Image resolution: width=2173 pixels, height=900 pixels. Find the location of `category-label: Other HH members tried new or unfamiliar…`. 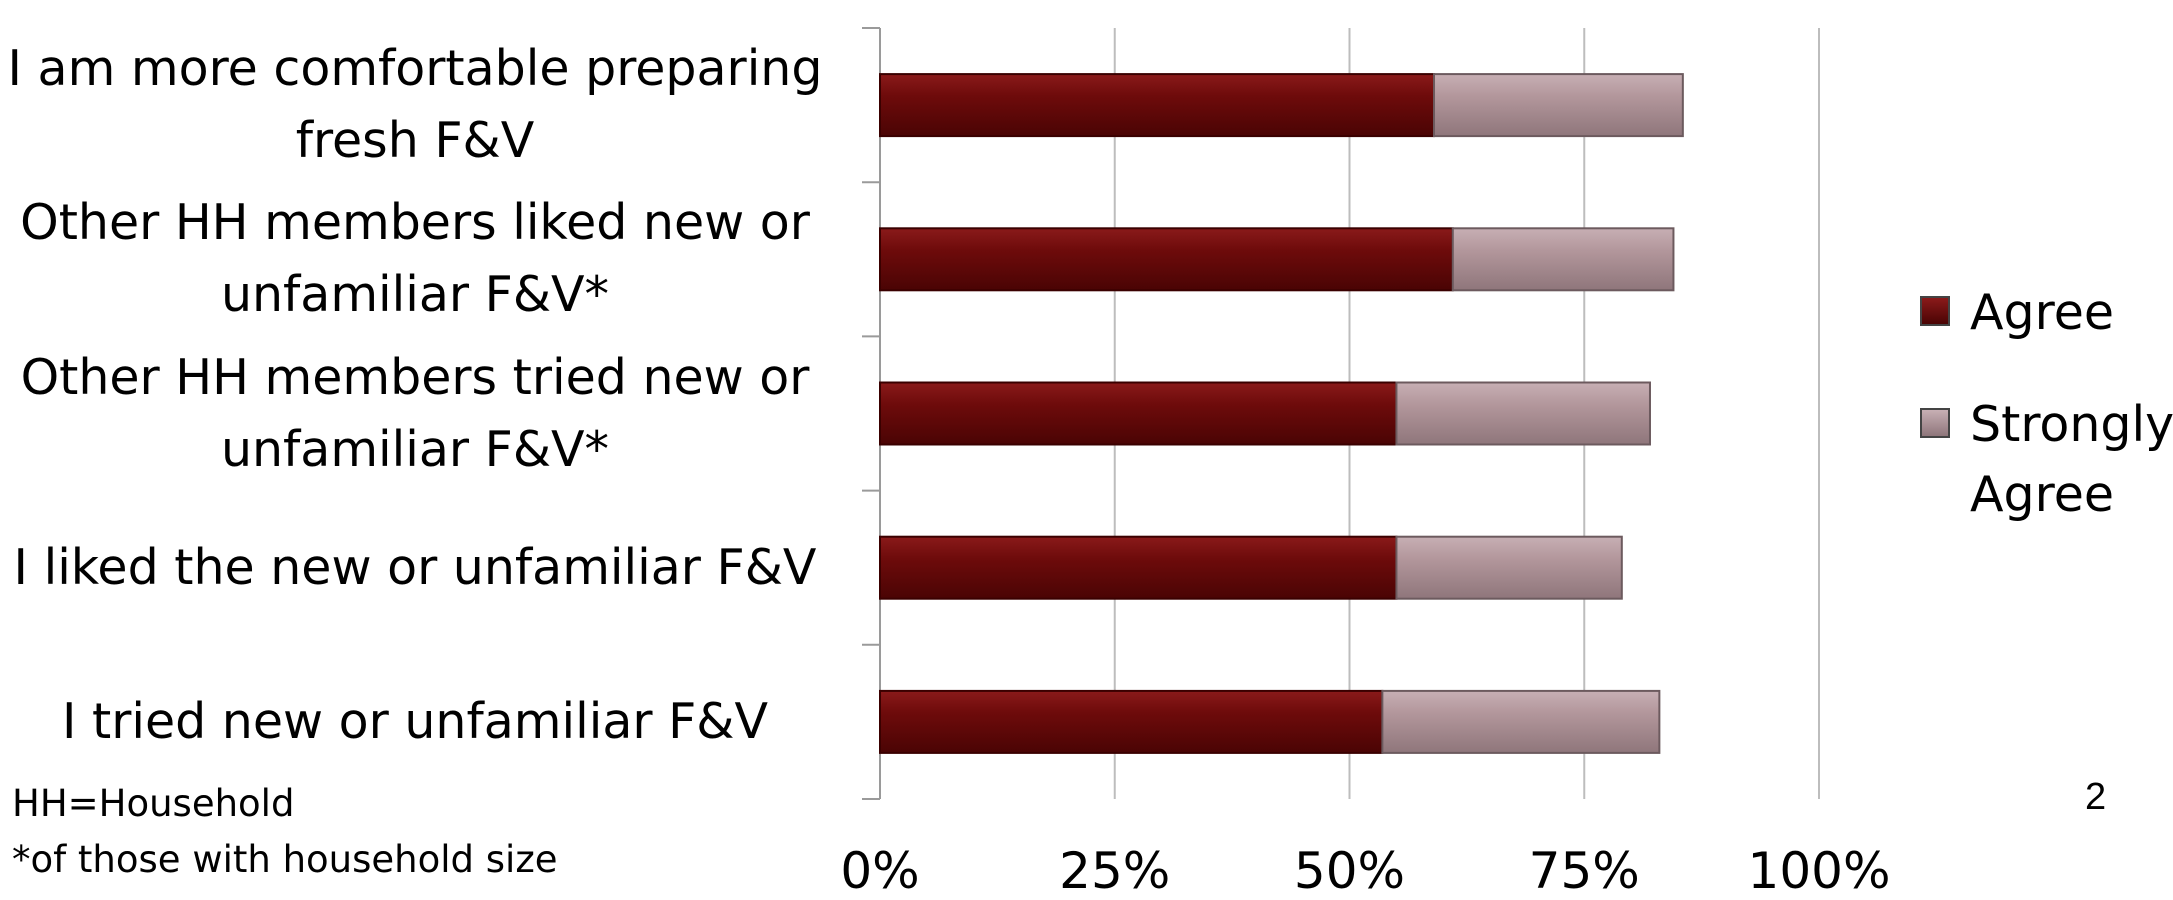

category-label: Other HH members tried new or unfamiliar… is located at coordinates (415, 413).